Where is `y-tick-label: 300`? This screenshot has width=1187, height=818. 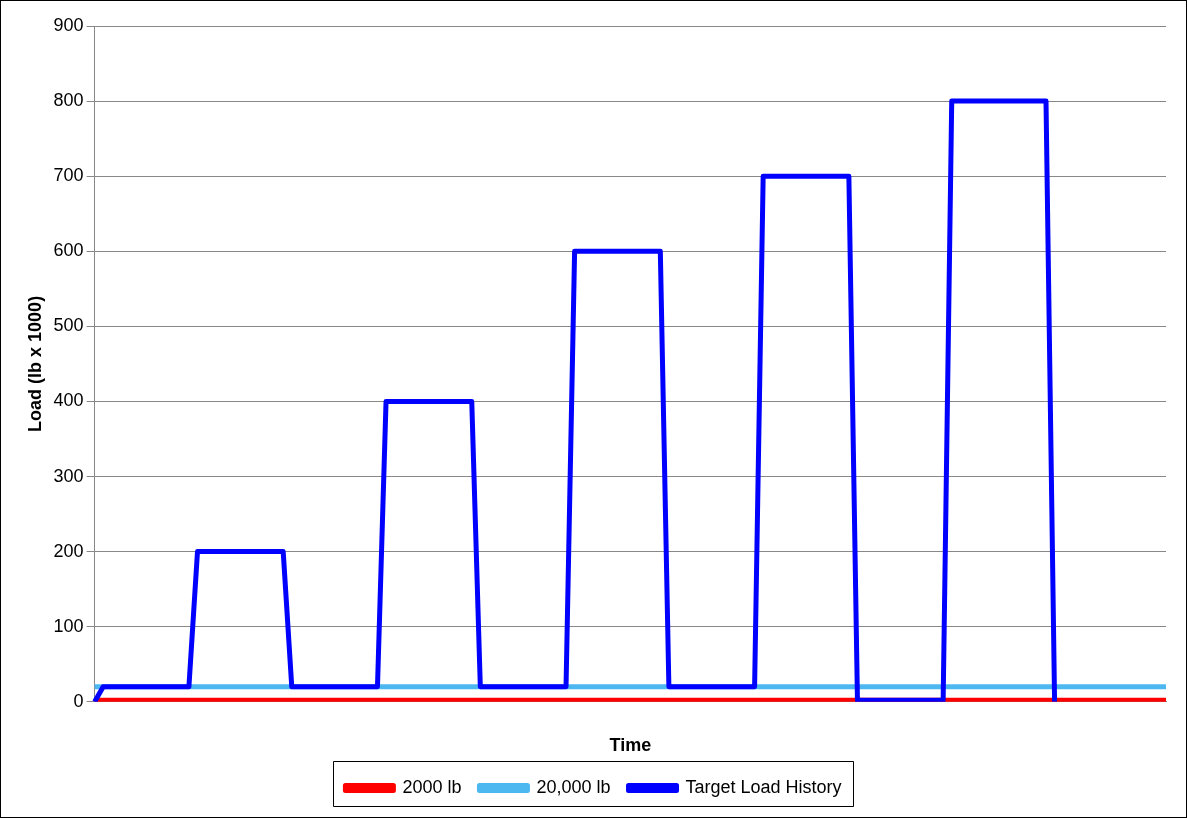
y-tick-label: 300 is located at coordinates (68, 475).